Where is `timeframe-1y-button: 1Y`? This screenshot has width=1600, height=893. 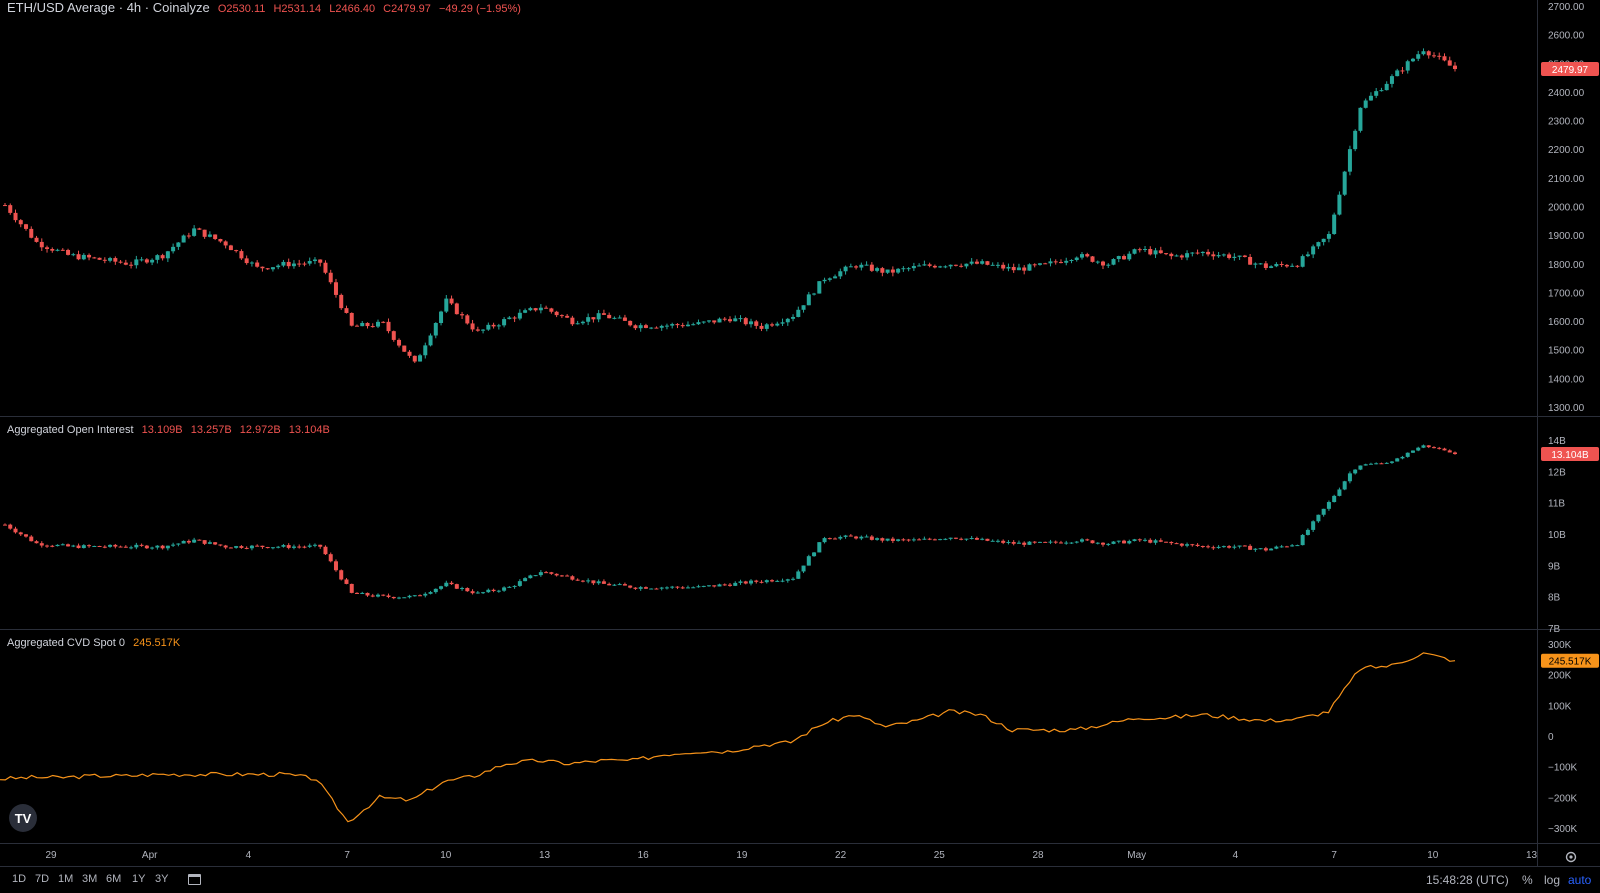 timeframe-1y-button: 1Y is located at coordinates (139, 879).